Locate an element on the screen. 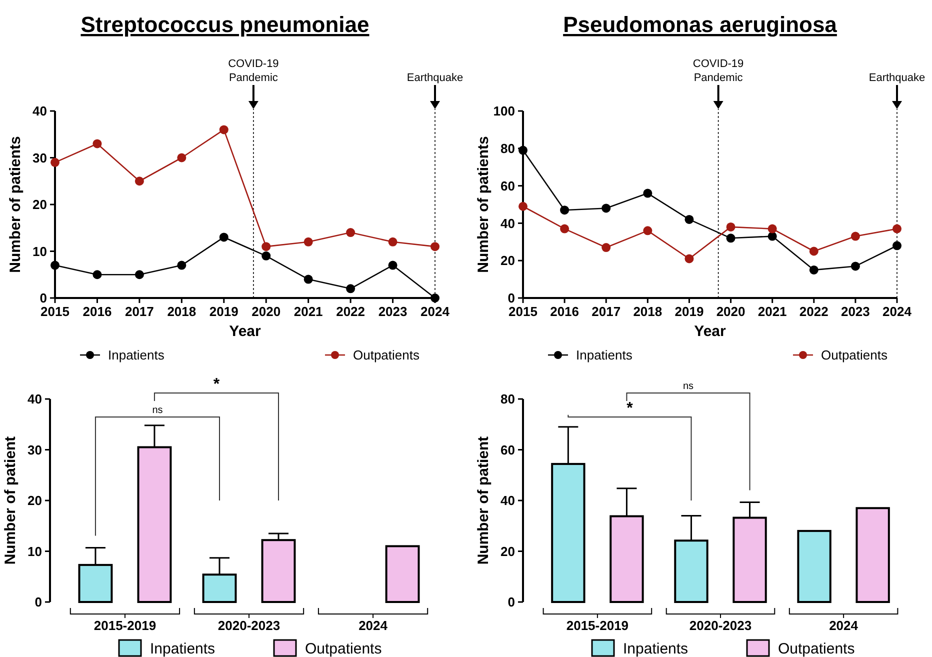 The image size is (932, 657). y-tick-label: 80 is located at coordinates (507, 148).